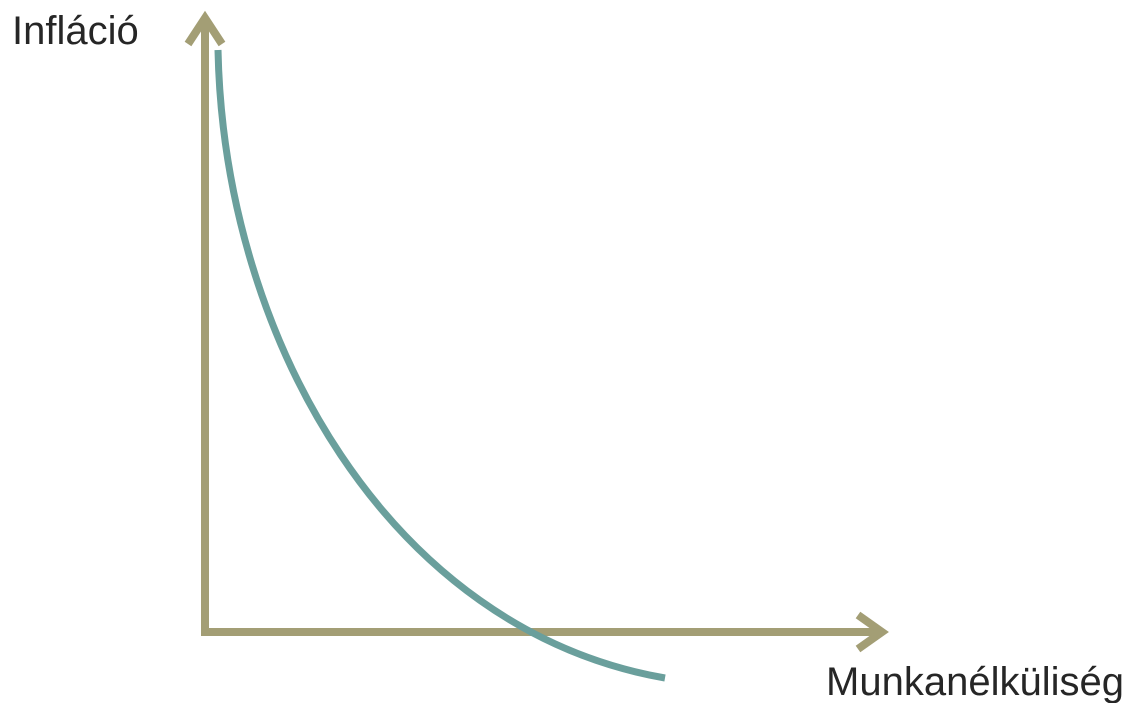 The height and width of the screenshot is (703, 1130). What do you see at coordinates (205, 28) in the screenshot?
I see `y-axis-arrowhead` at bounding box center [205, 28].